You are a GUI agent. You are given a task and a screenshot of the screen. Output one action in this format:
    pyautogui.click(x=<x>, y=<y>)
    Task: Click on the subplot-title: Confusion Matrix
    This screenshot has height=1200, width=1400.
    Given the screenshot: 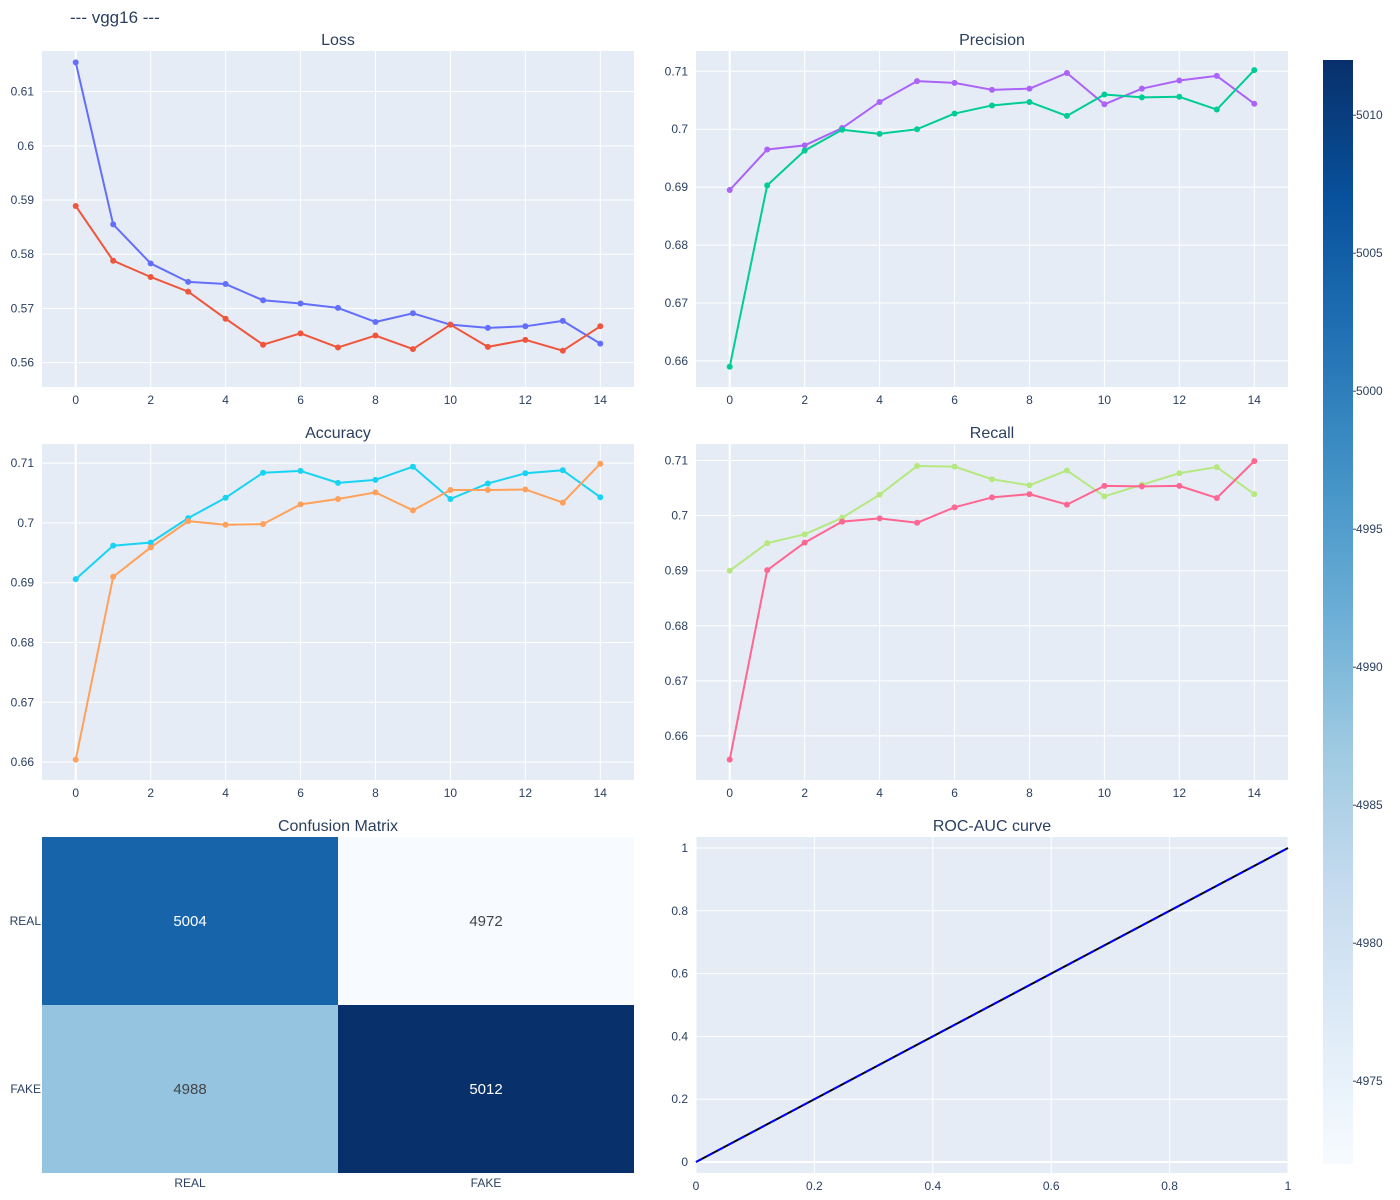 What is the action you would take?
    pyautogui.click(x=338, y=826)
    